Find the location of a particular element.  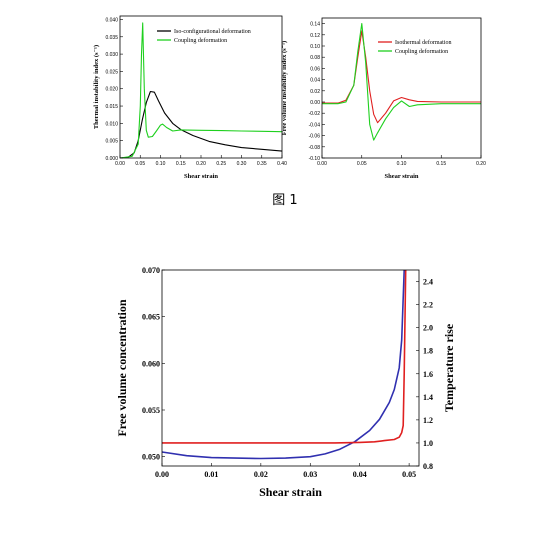

x-tick-label: 0.25 is located at coordinates (221, 164).